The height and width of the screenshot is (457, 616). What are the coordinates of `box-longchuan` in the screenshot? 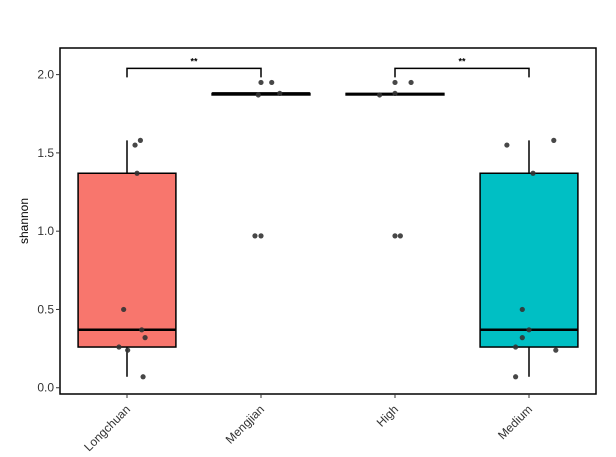 It's located at (127, 258).